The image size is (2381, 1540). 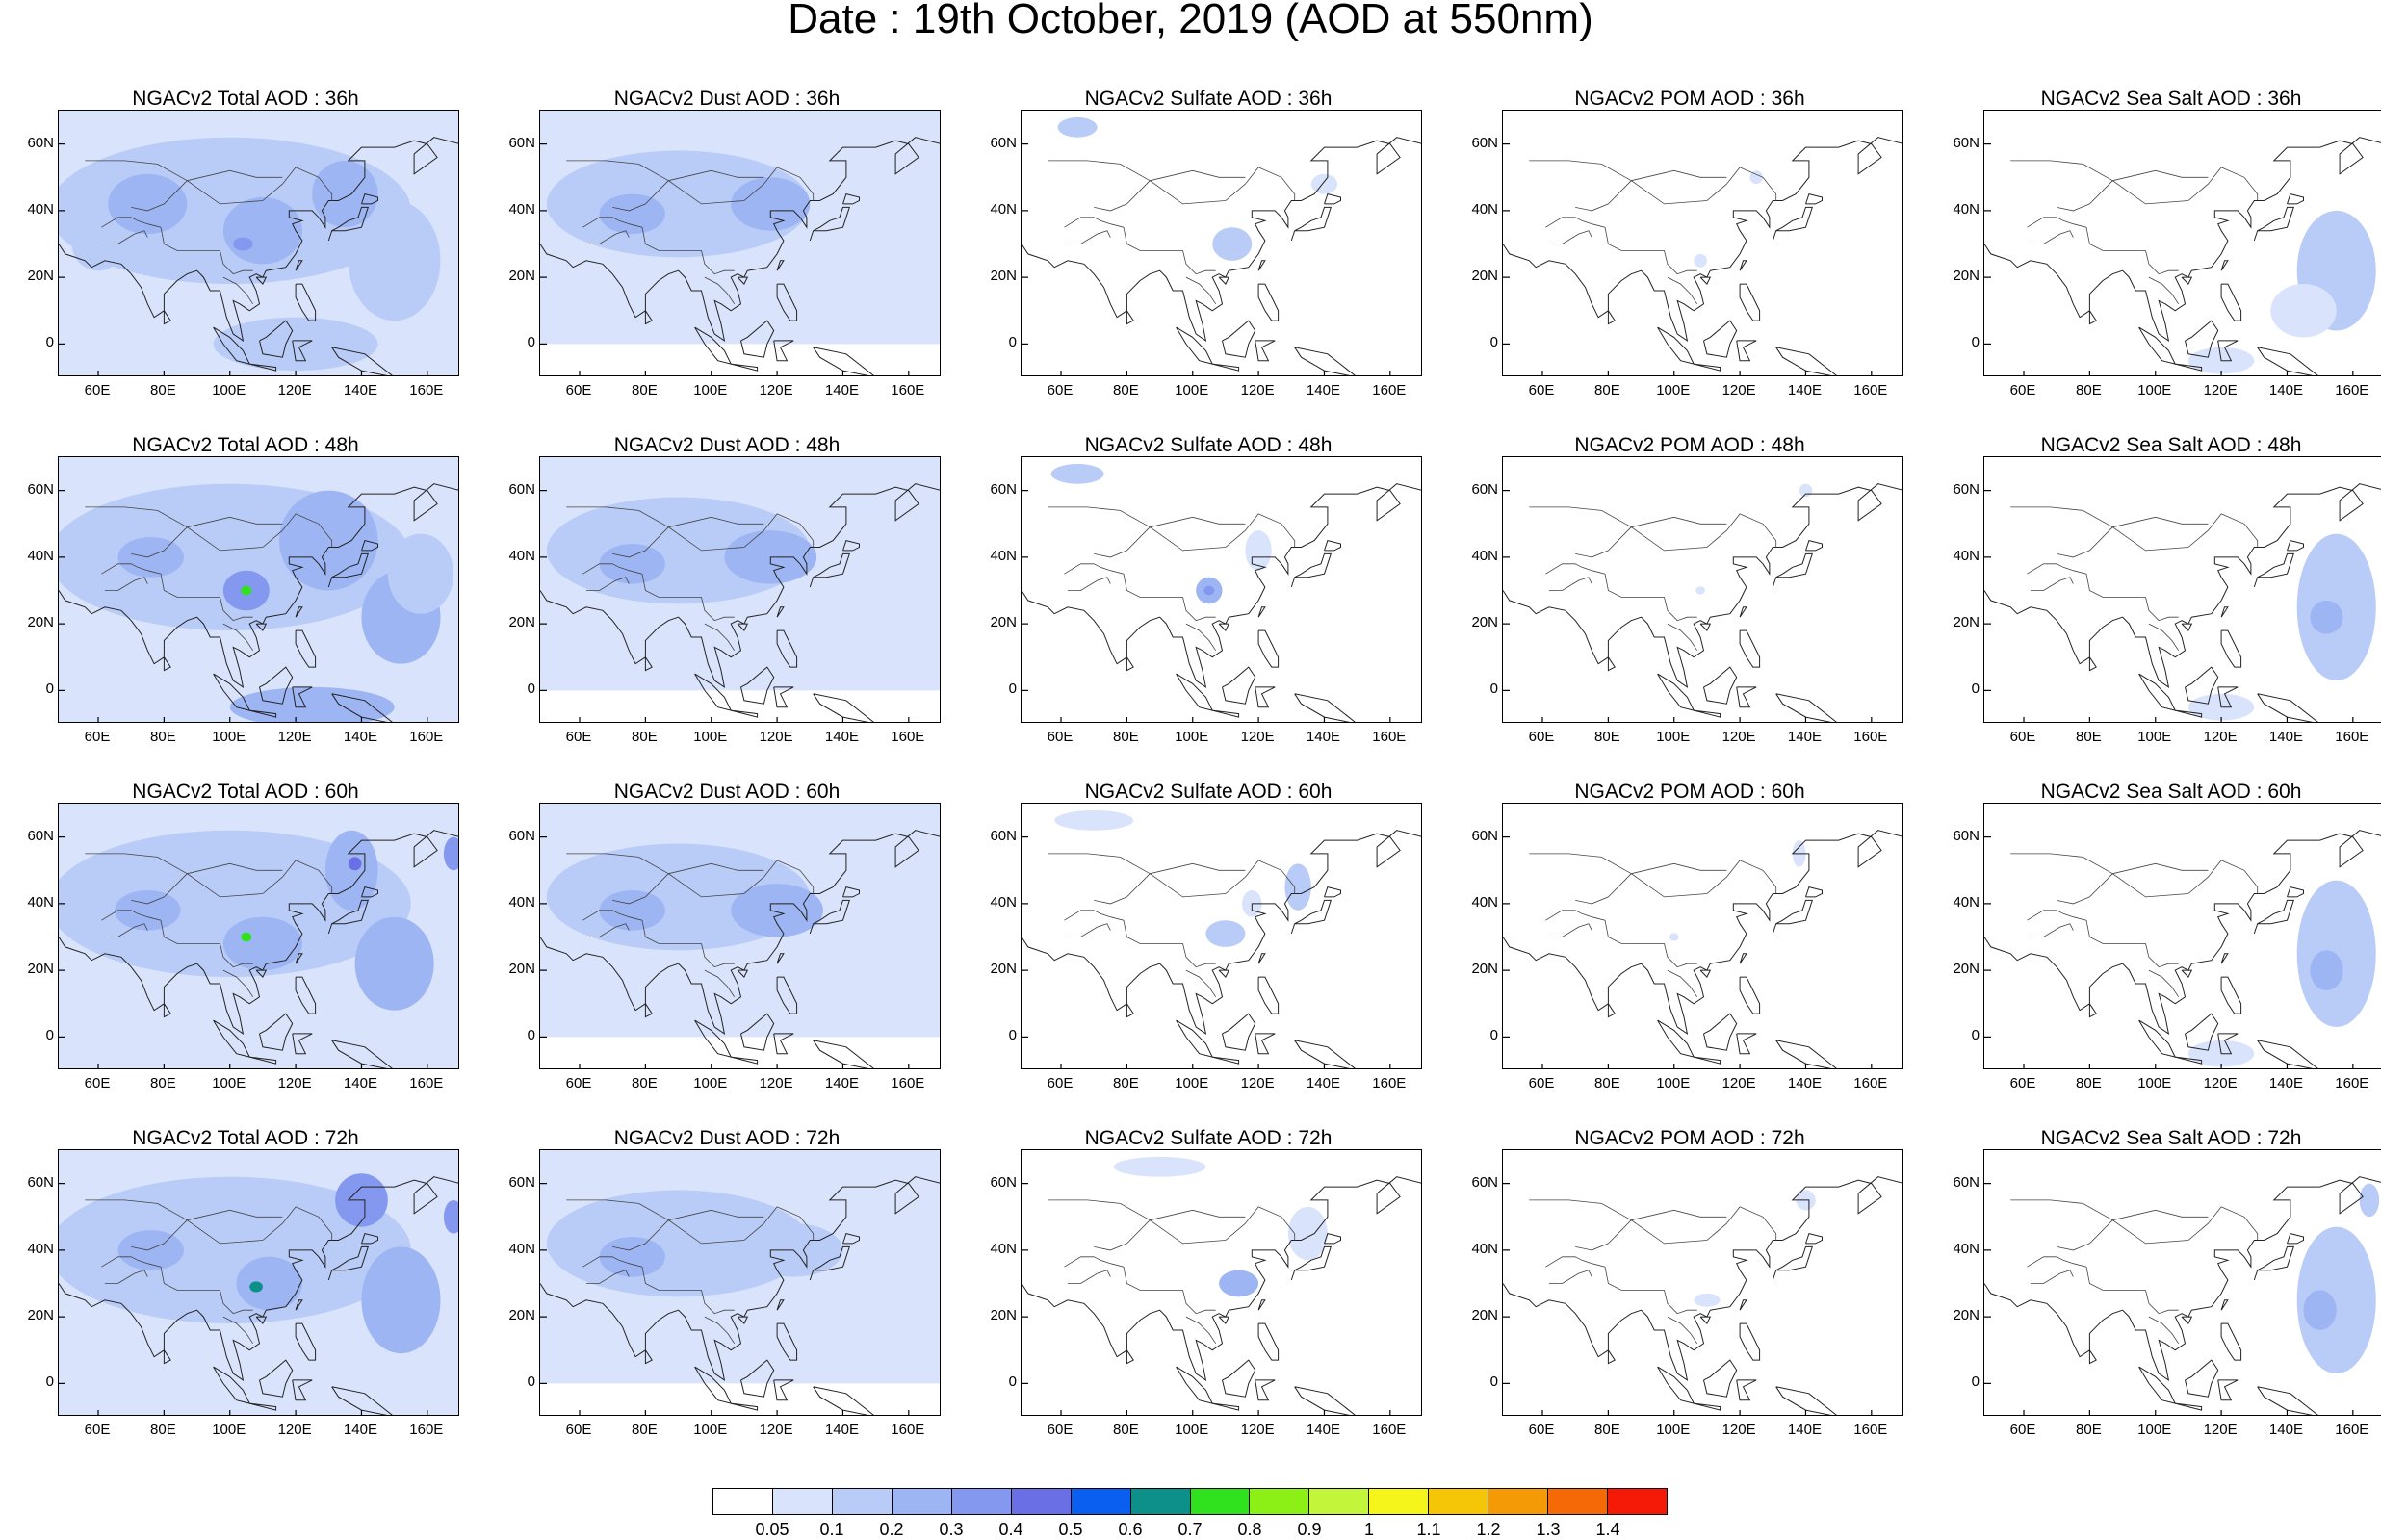 What do you see at coordinates (245, 1138) in the screenshot?
I see `panel-title: NGACv2 Total AOD : 72h` at bounding box center [245, 1138].